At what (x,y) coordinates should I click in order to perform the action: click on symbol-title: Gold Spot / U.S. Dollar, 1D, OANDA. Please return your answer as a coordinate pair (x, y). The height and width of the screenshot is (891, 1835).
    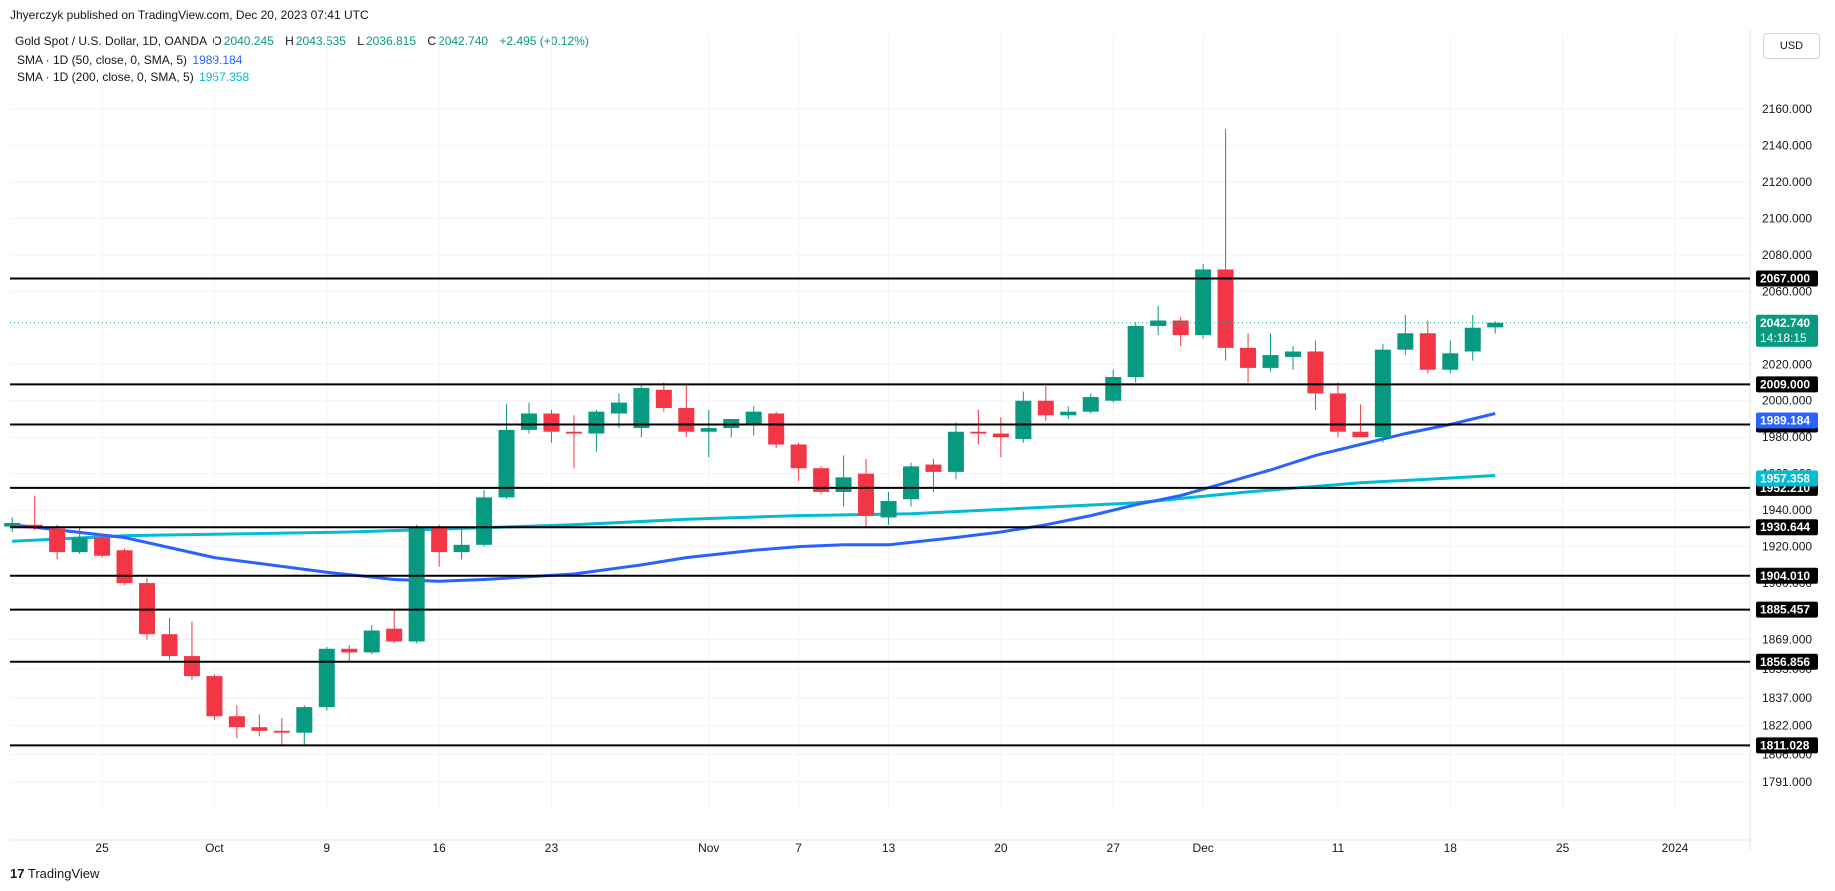
    Looking at the image, I should click on (111, 41).